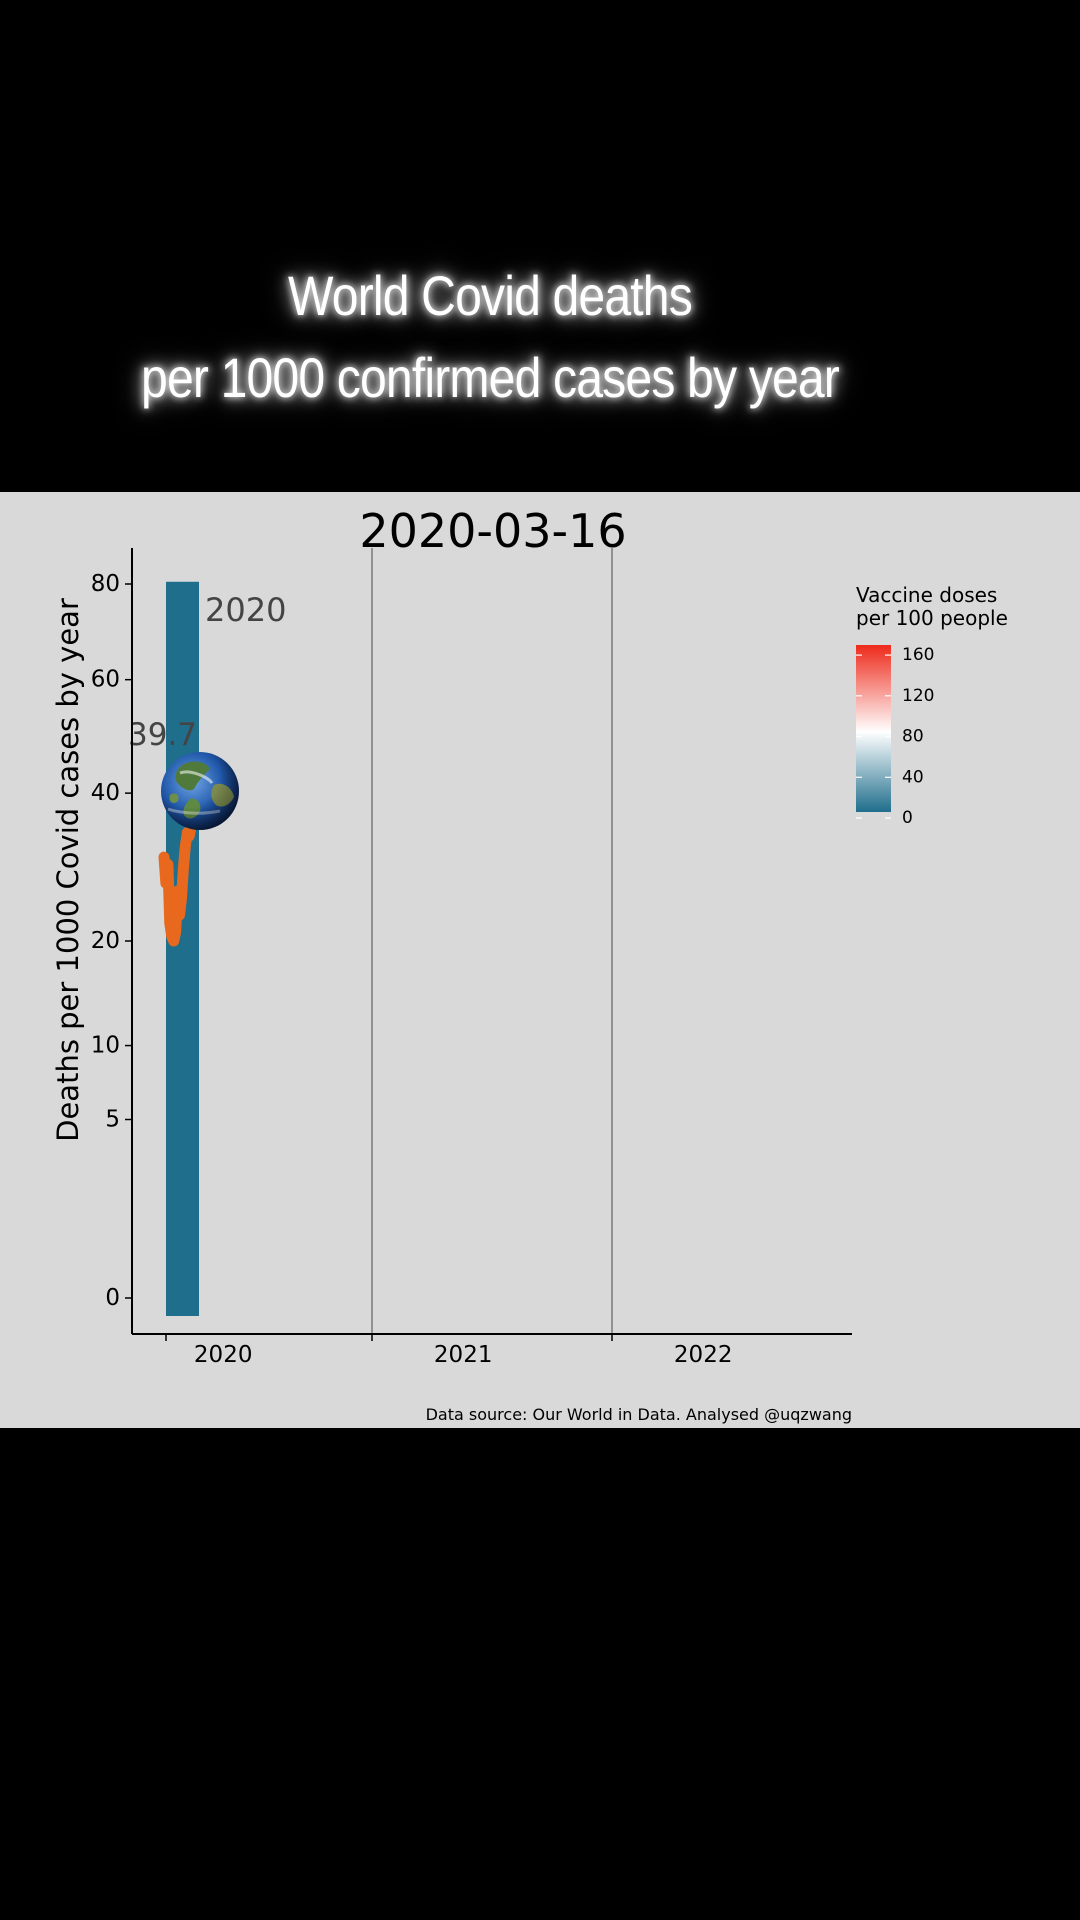 Image resolution: width=1080 pixels, height=1920 pixels. Describe the element at coordinates (162, 735) in the screenshot. I see `current-value-label: 39.7` at that location.